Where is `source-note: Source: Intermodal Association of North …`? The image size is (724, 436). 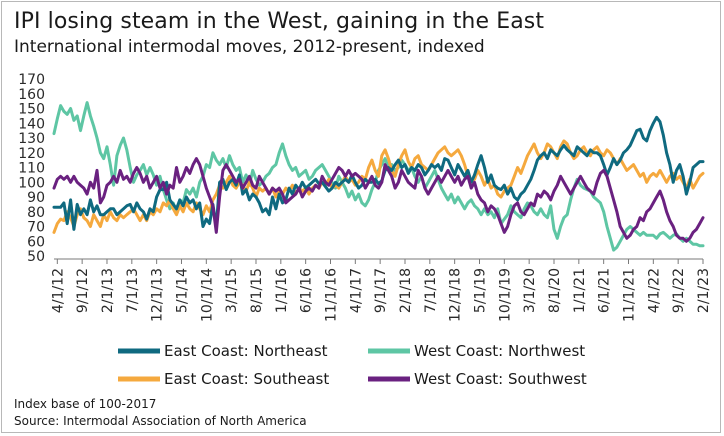 source-note: Source: Intermodal Association of North … is located at coordinates (160, 421).